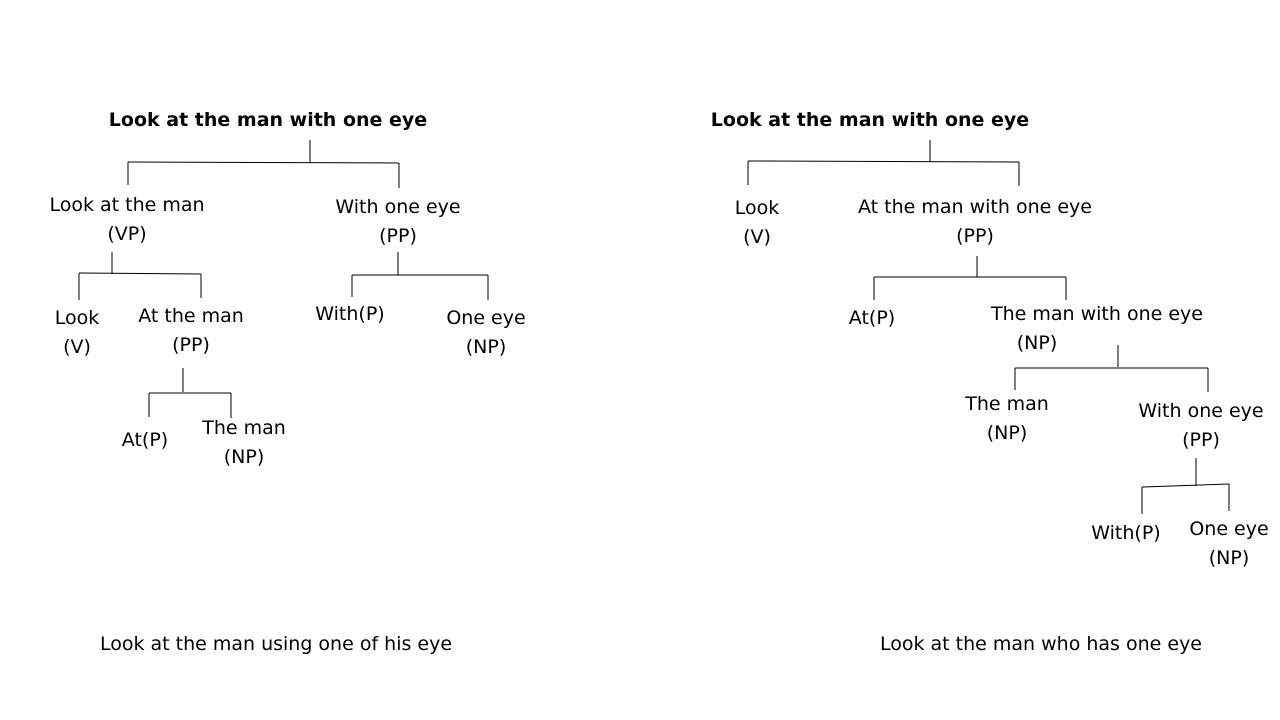 The width and height of the screenshot is (1280, 720). Describe the element at coordinates (1097, 314) in the screenshot. I see `right-np-phrase: The man with one eye` at that location.